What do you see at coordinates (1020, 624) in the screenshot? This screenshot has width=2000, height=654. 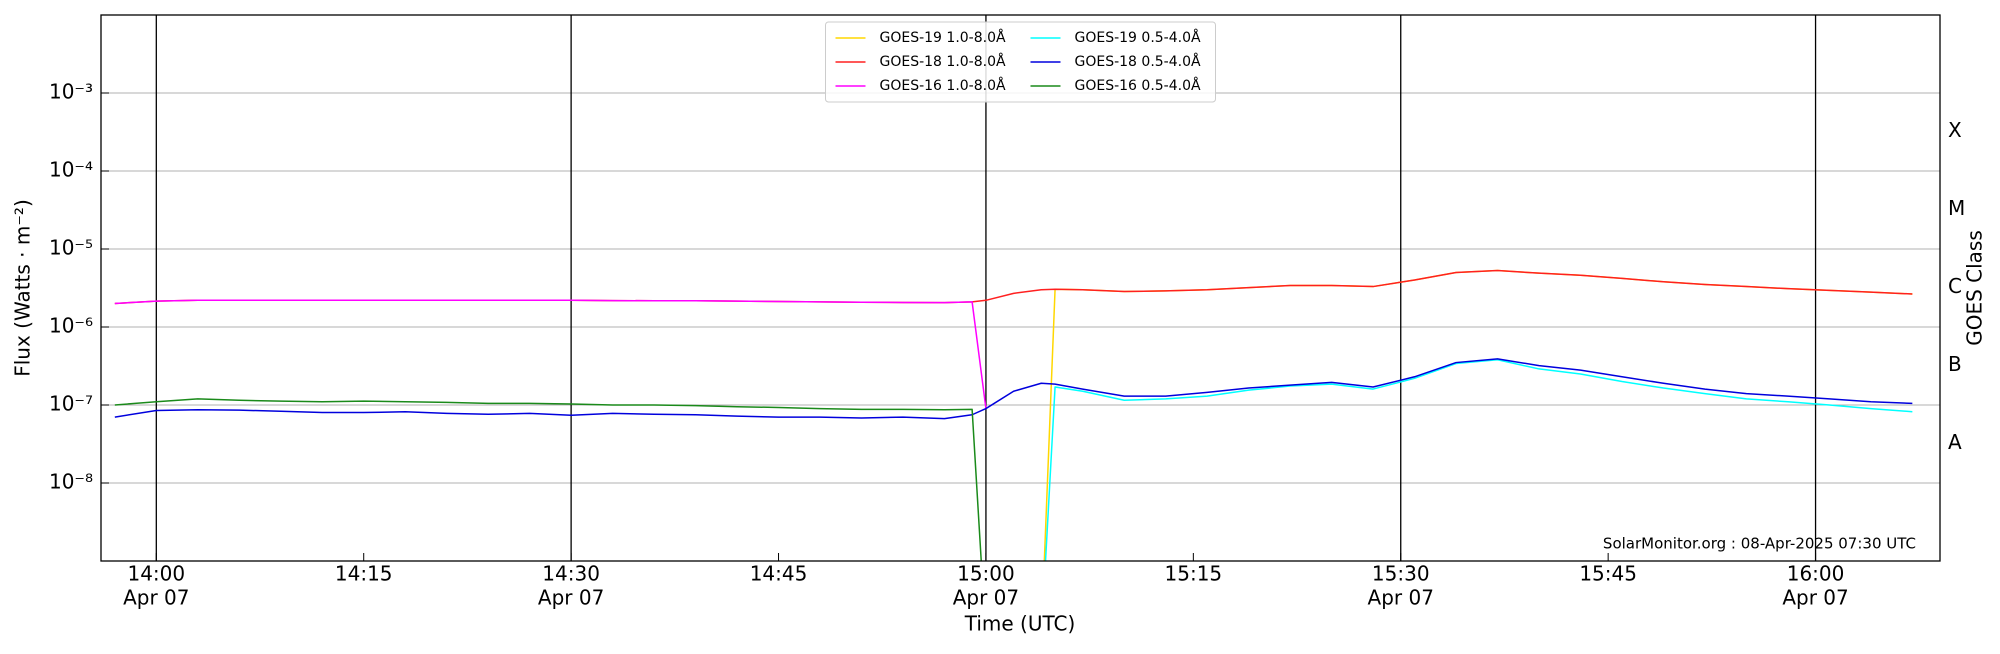 I see `x-axis-label: Time (UTC)` at bounding box center [1020, 624].